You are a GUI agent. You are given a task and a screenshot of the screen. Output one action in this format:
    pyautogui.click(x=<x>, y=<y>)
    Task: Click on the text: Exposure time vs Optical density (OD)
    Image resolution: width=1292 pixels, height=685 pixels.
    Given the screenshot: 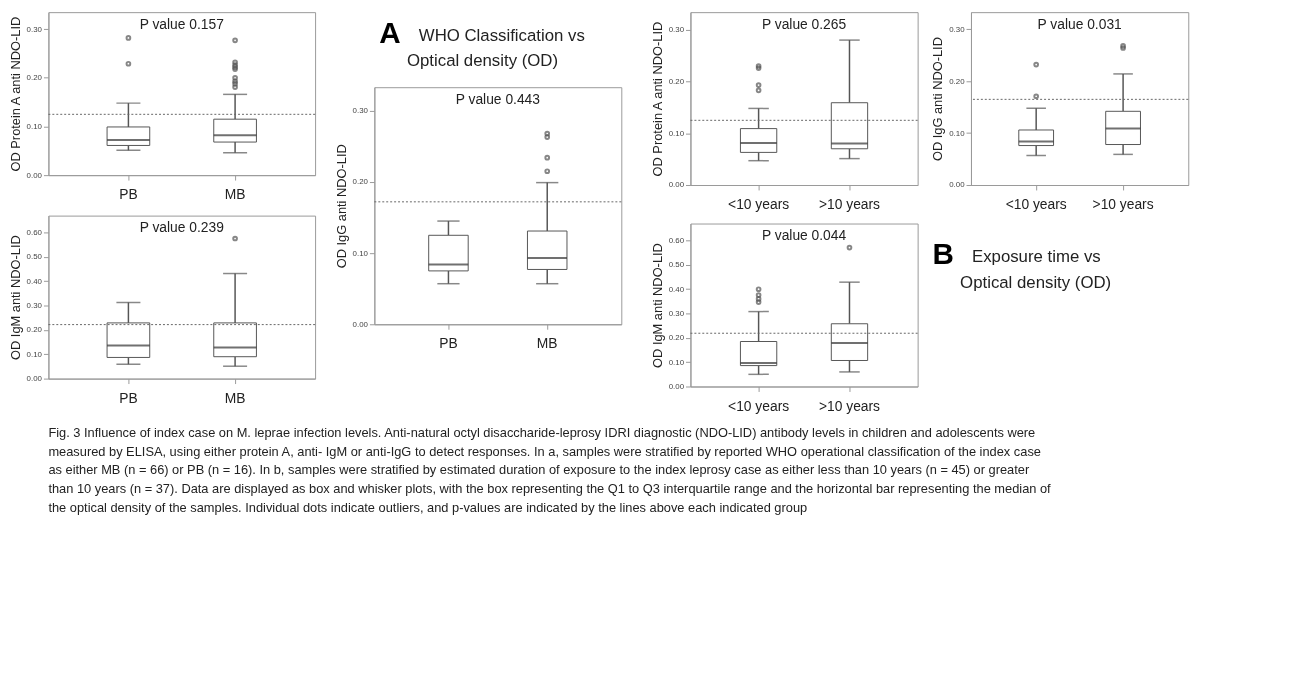 What is the action you would take?
    pyautogui.click(x=1036, y=269)
    